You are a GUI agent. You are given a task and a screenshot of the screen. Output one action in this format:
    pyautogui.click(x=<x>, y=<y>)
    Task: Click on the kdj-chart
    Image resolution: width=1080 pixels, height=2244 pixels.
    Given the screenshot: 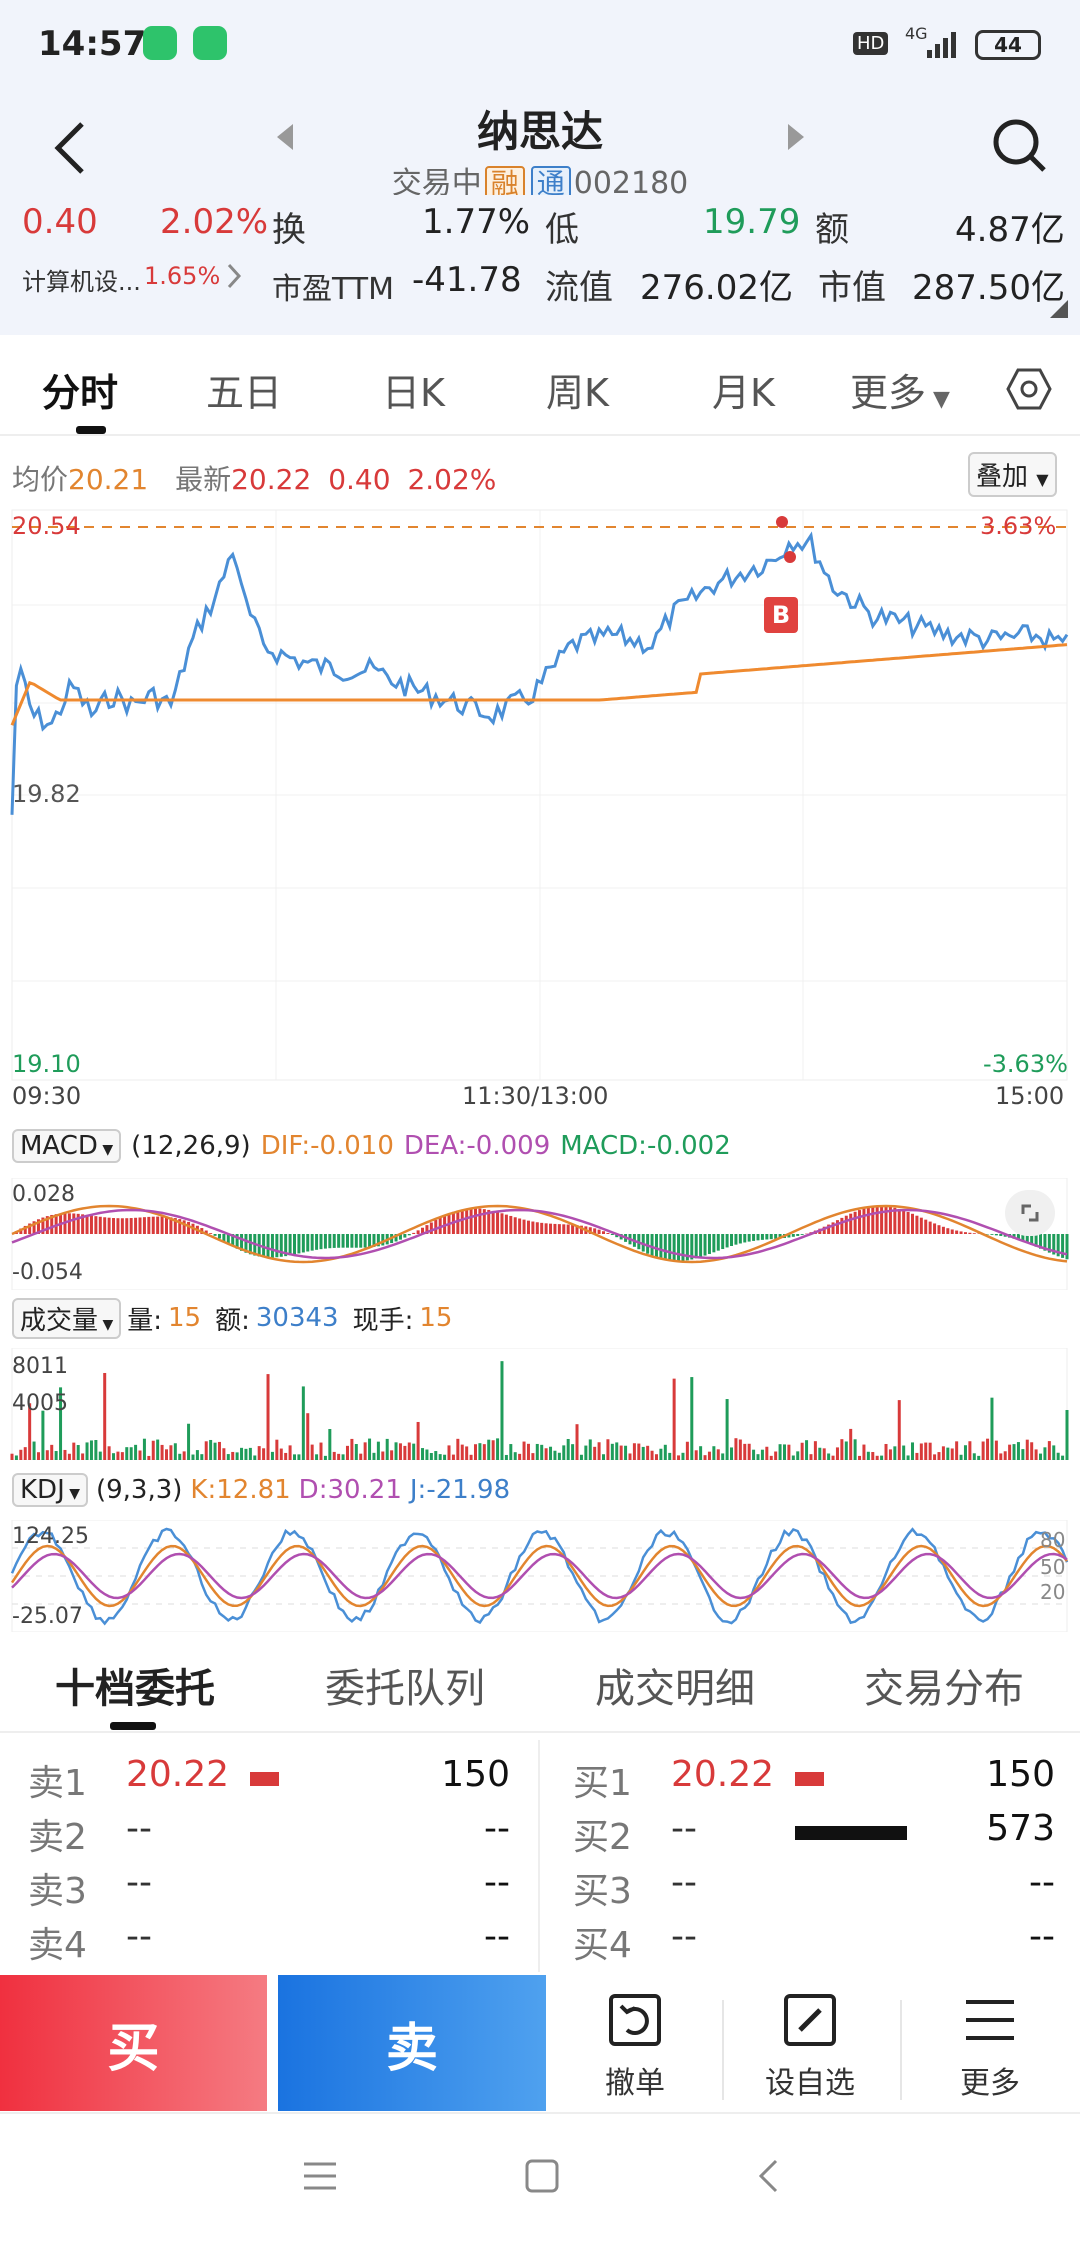 What is the action you would take?
    pyautogui.click(x=540, y=1576)
    